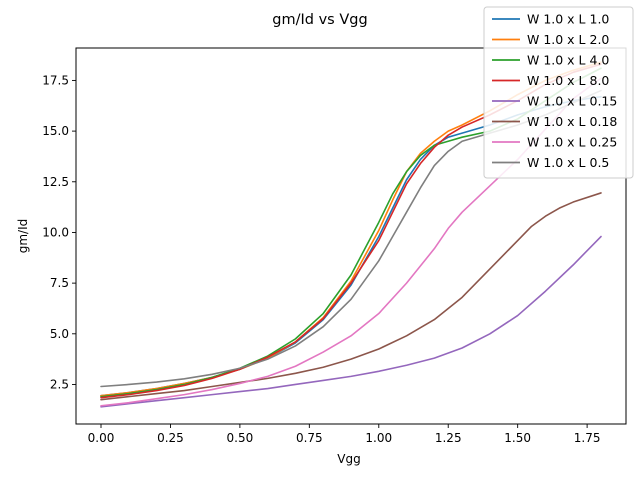 This screenshot has width=640, height=480. I want to click on legend-label: W 1.0 x L 0.18, so click(572, 121).